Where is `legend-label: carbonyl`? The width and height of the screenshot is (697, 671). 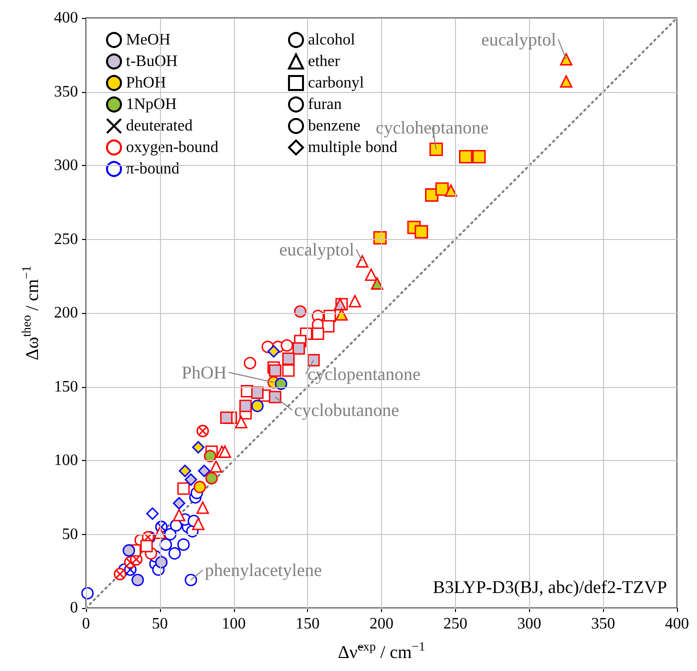
legend-label: carbonyl is located at coordinates (336, 83).